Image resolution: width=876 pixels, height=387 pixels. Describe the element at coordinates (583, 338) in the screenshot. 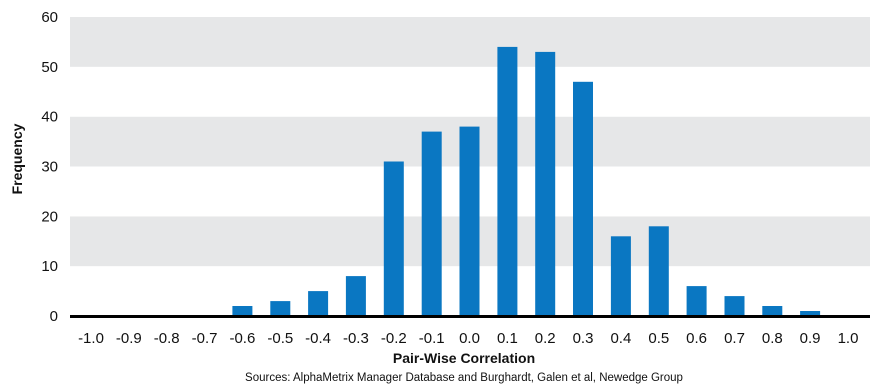

I see `x-tick-label: 0.3` at that location.